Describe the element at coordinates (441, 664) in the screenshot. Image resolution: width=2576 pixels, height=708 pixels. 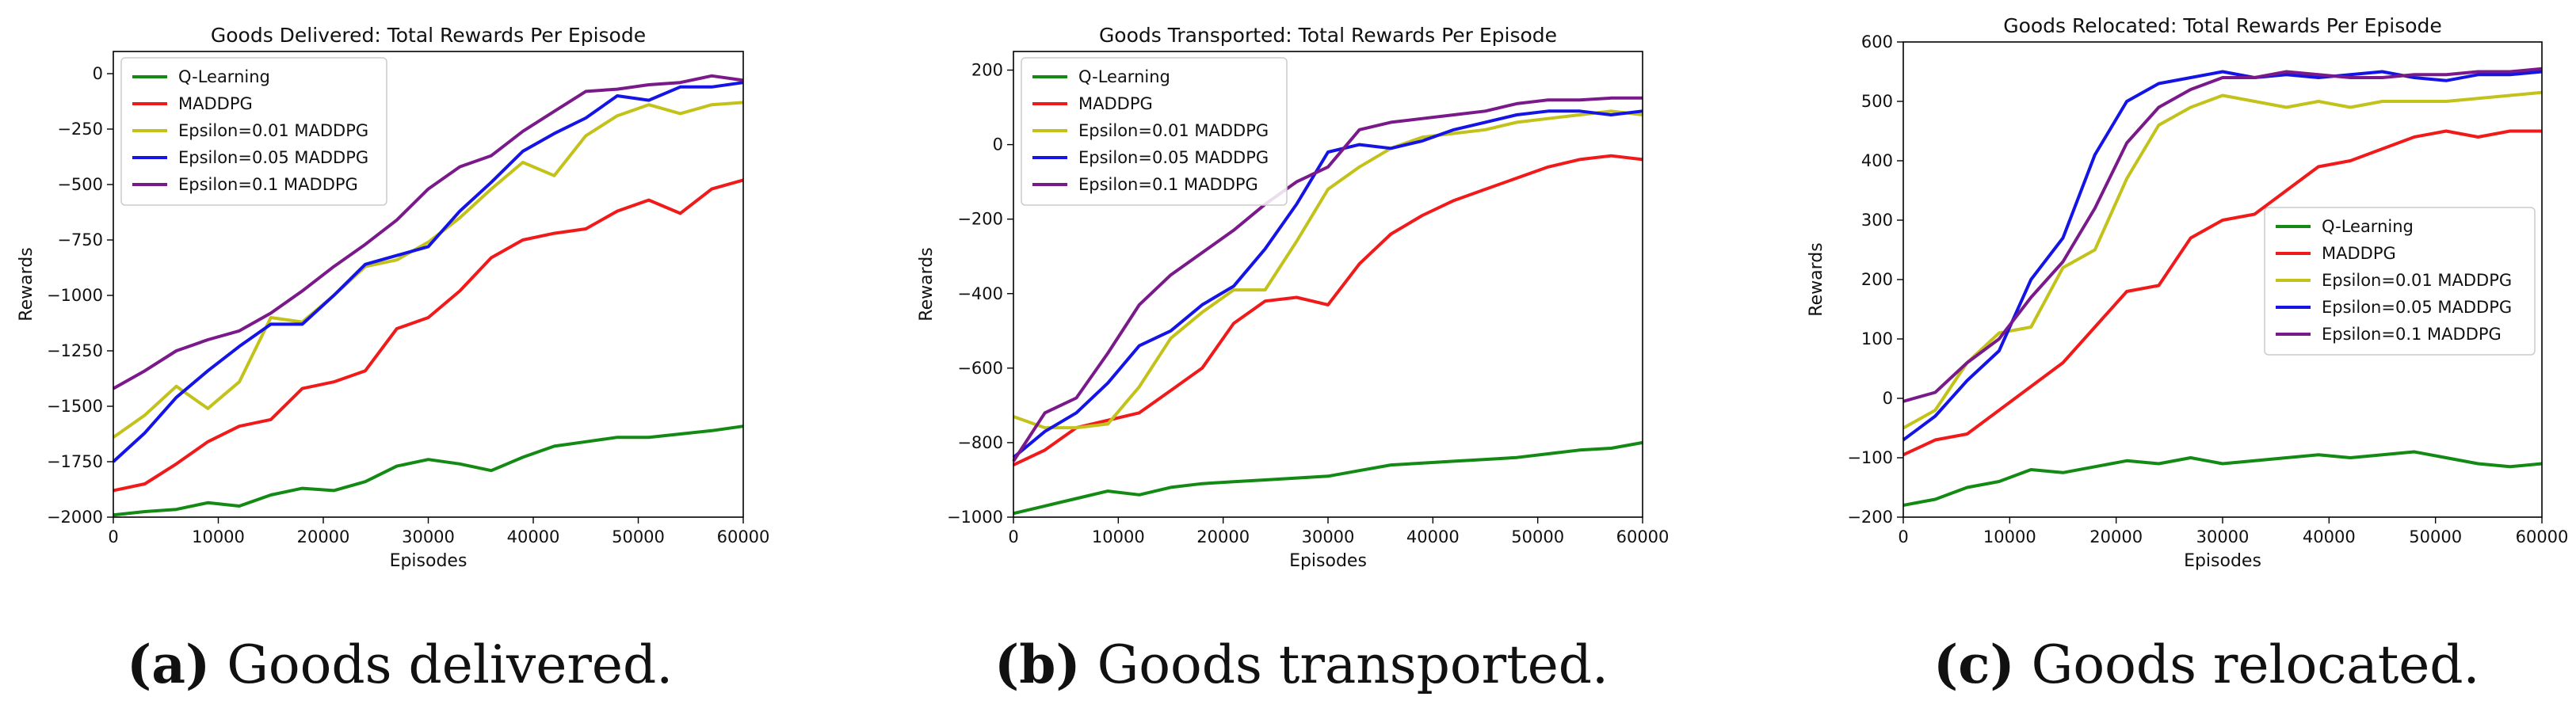
I see `caption-text: Goods delivered.` at that location.